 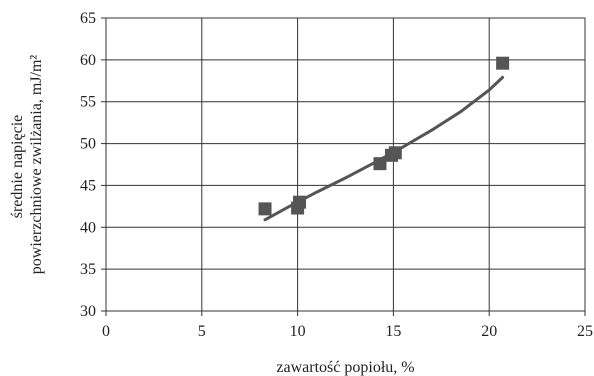 What do you see at coordinates (88, 185) in the screenshot?
I see `y-tick-label: 45` at bounding box center [88, 185].